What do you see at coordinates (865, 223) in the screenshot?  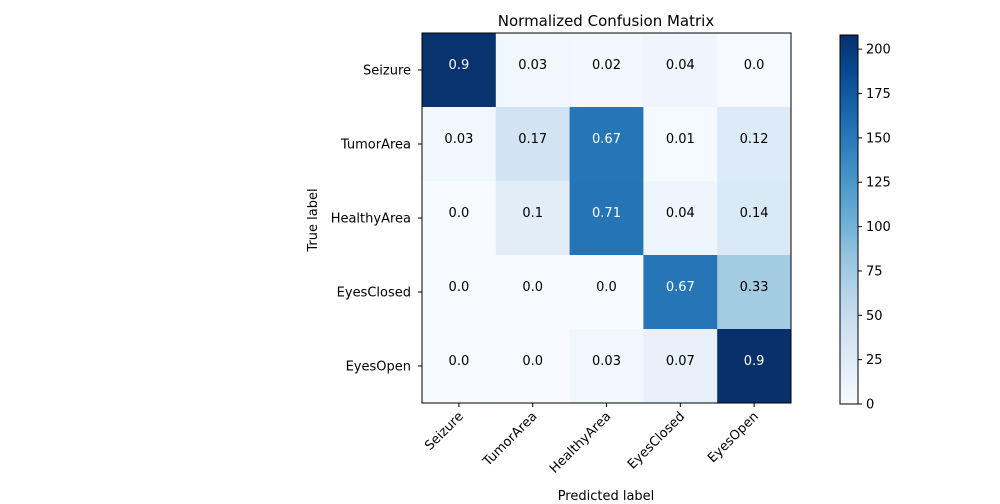 I see `colorbar: 0 25 50 75 100 125 150 175 200` at bounding box center [865, 223].